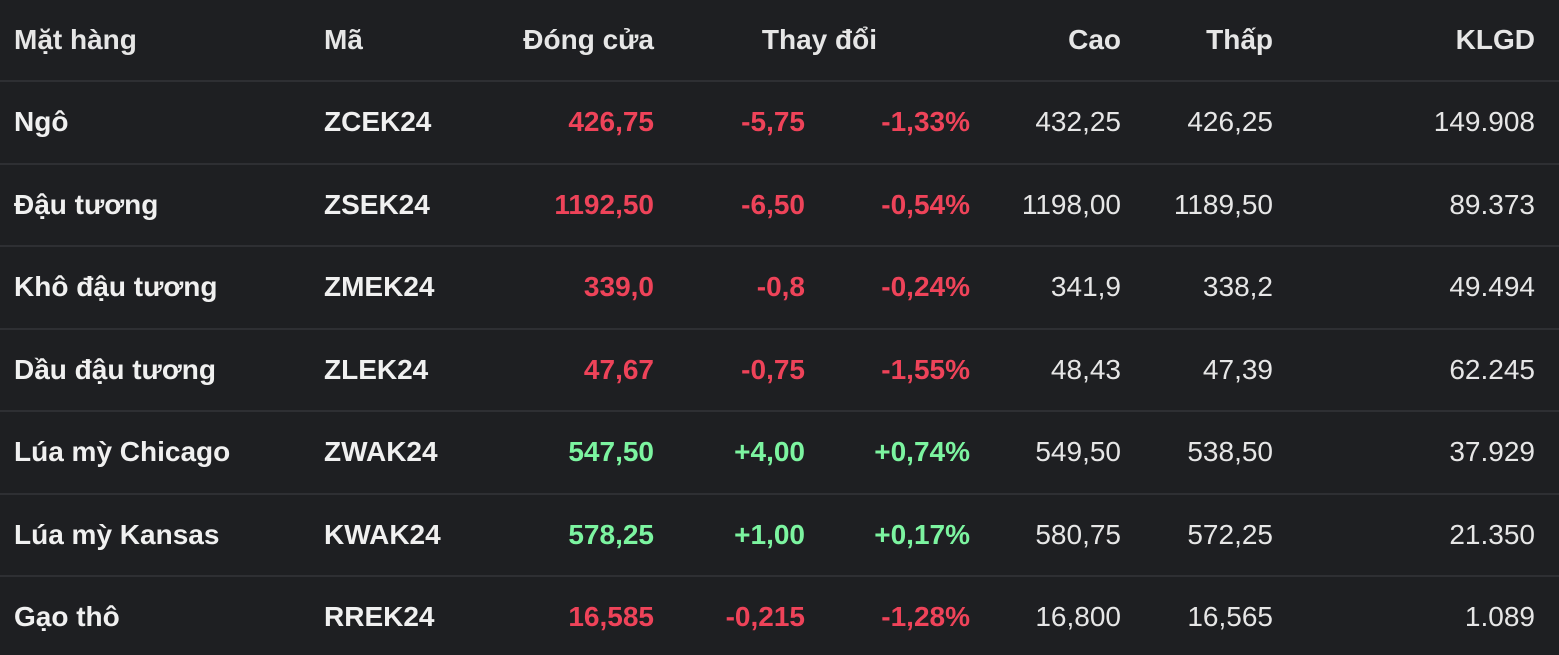 This screenshot has height=655, width=1559. I want to click on ticker-code: ZSEK24, so click(377, 204).